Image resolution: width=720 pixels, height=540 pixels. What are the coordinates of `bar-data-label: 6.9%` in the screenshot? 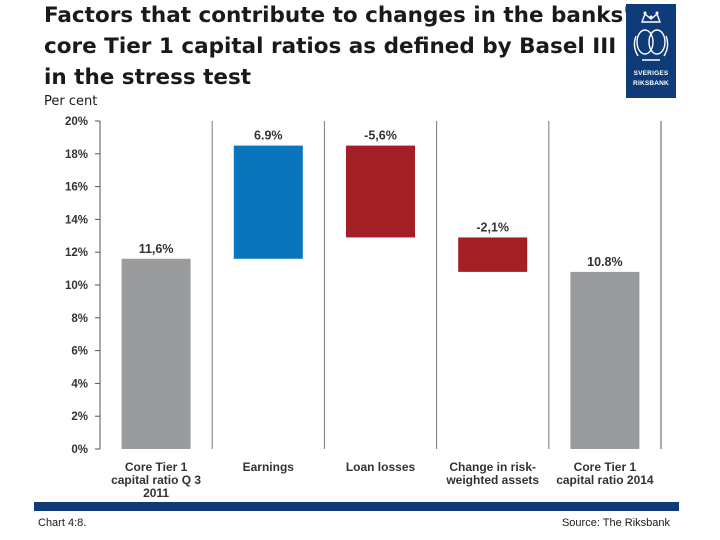 It's located at (268, 136).